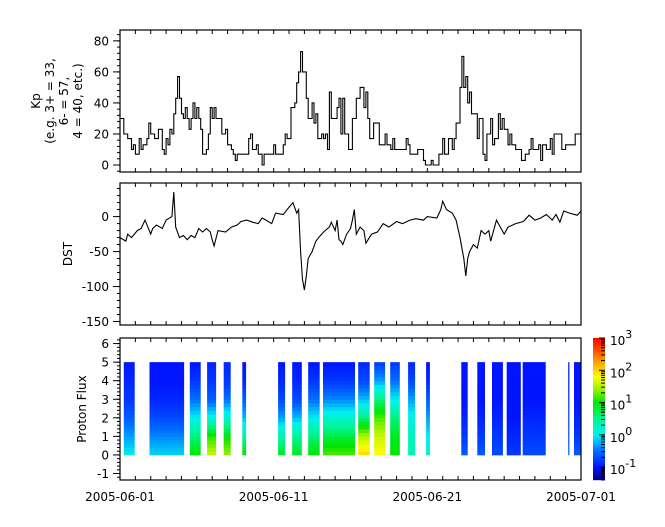 This screenshot has height=527, width=665. I want to click on colorbar-tick-exponent: 1, so click(628, 399).